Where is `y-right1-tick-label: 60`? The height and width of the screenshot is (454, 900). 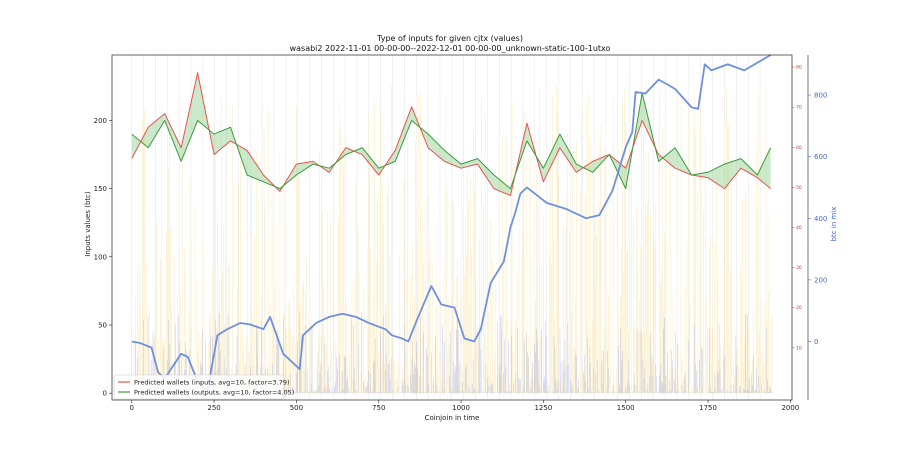
y-right1-tick-label: 60 is located at coordinates (799, 148).